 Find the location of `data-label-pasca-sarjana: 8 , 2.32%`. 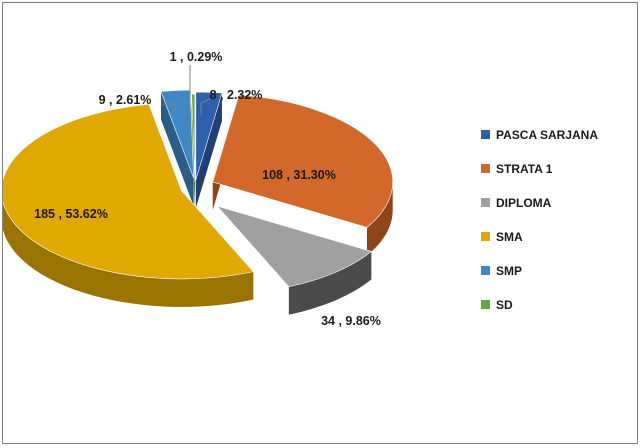

data-label-pasca-sarjana: 8 , 2.32% is located at coordinates (236, 95).